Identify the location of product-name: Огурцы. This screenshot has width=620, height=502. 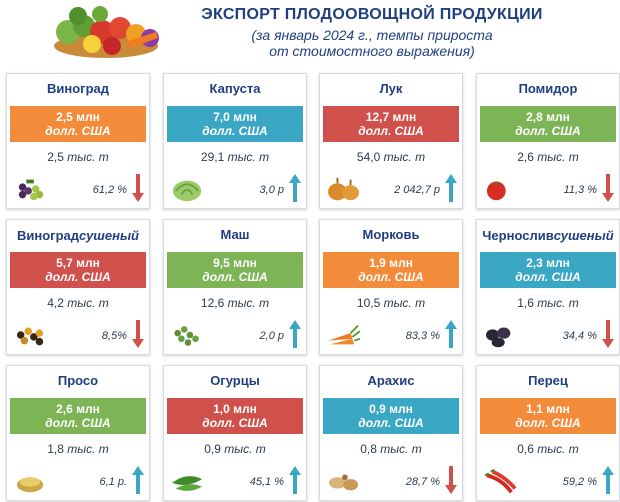
(235, 381).